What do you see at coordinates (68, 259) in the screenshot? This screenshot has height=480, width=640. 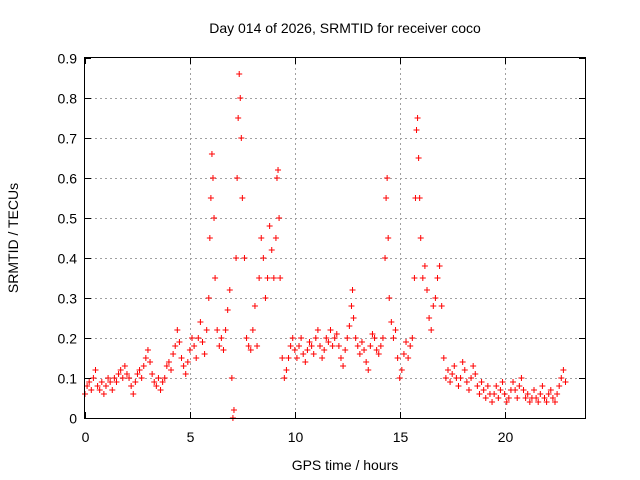 I see `y-tick-label: 0.4` at bounding box center [68, 259].